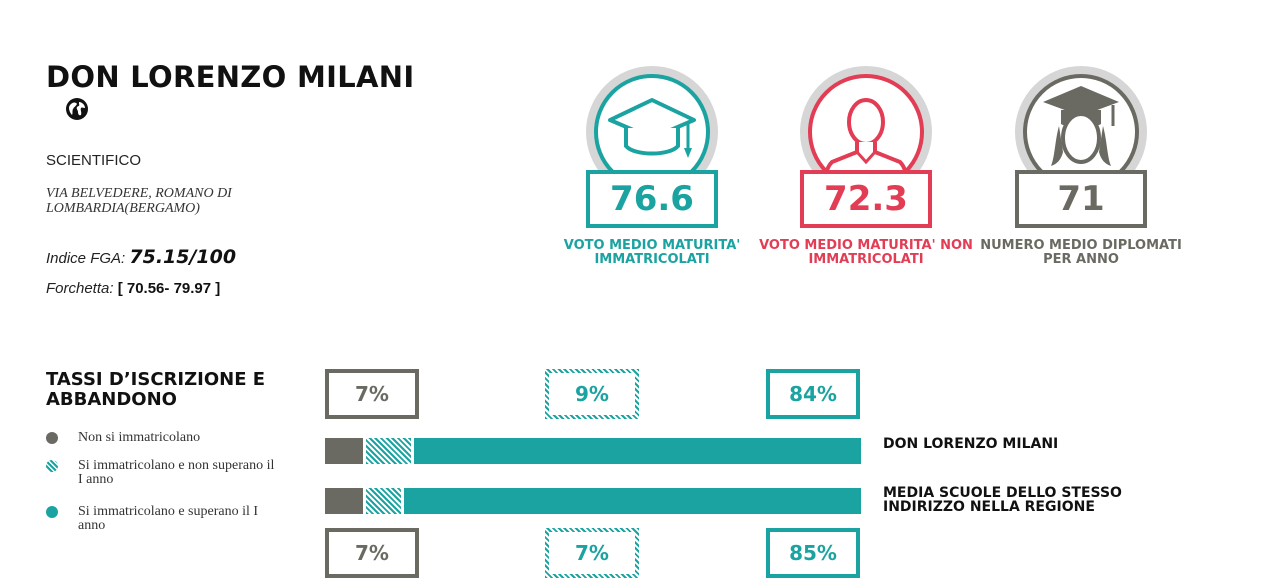 The height and width of the screenshot is (586, 1280). What do you see at coordinates (94, 160) in the screenshot?
I see `school-type: SCIENTIFICO` at bounding box center [94, 160].